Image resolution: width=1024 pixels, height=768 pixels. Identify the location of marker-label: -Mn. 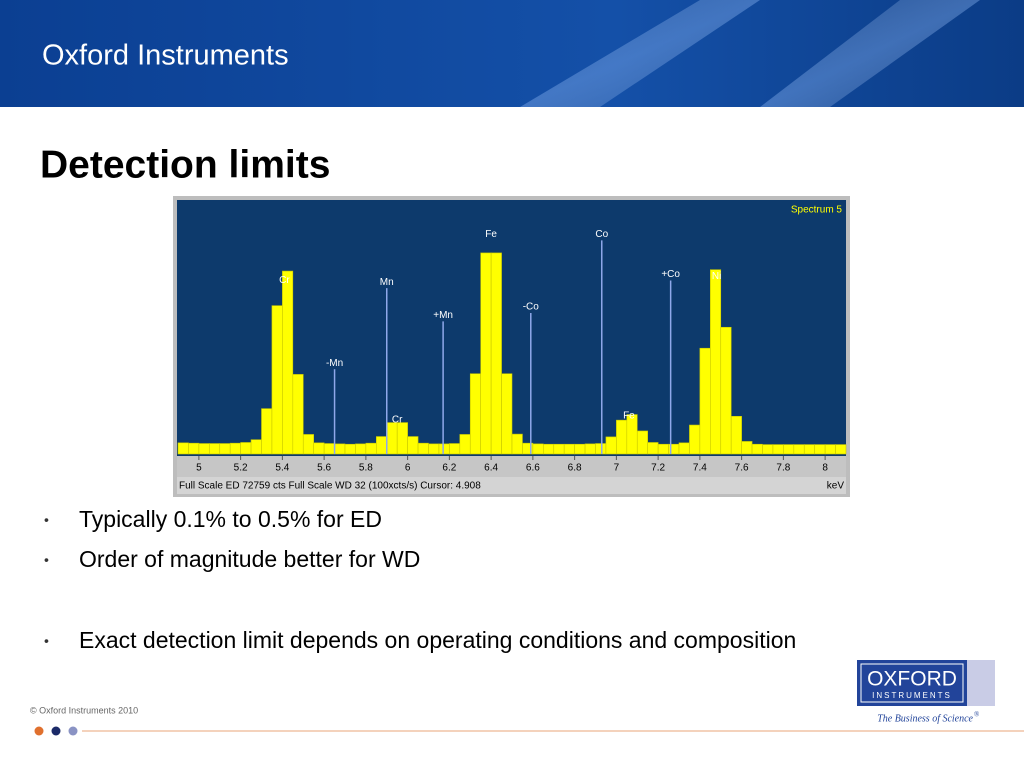
(334, 363).